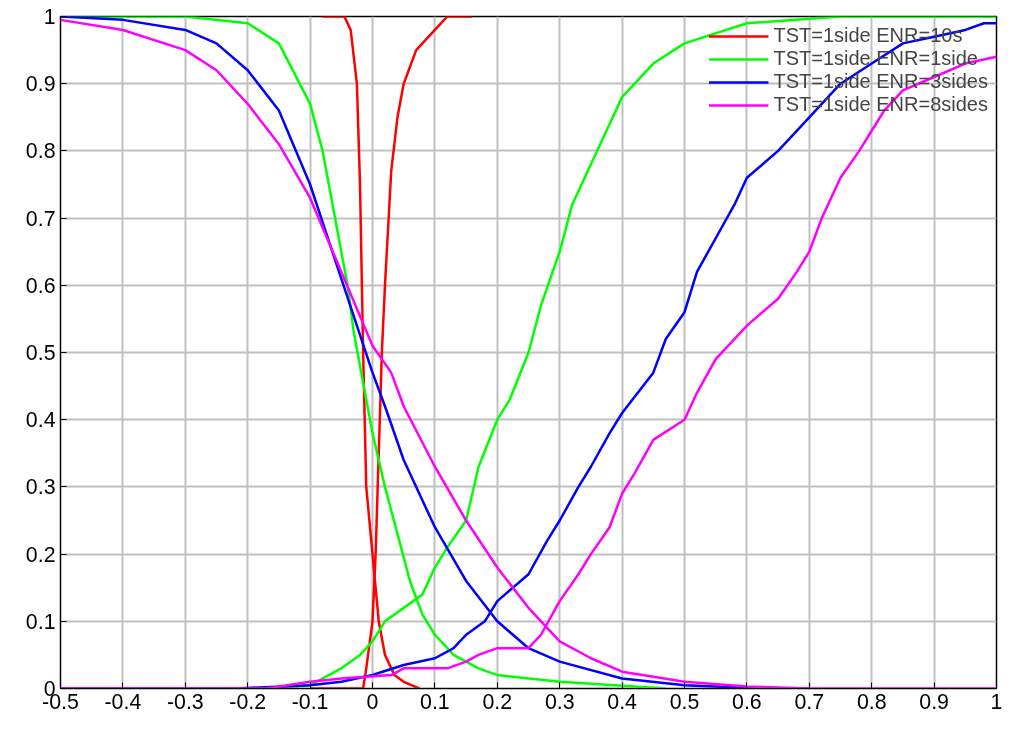 The width and height of the screenshot is (1014, 733). Describe the element at coordinates (40, 84) in the screenshot. I see `y-tick-label: 0.9` at that location.